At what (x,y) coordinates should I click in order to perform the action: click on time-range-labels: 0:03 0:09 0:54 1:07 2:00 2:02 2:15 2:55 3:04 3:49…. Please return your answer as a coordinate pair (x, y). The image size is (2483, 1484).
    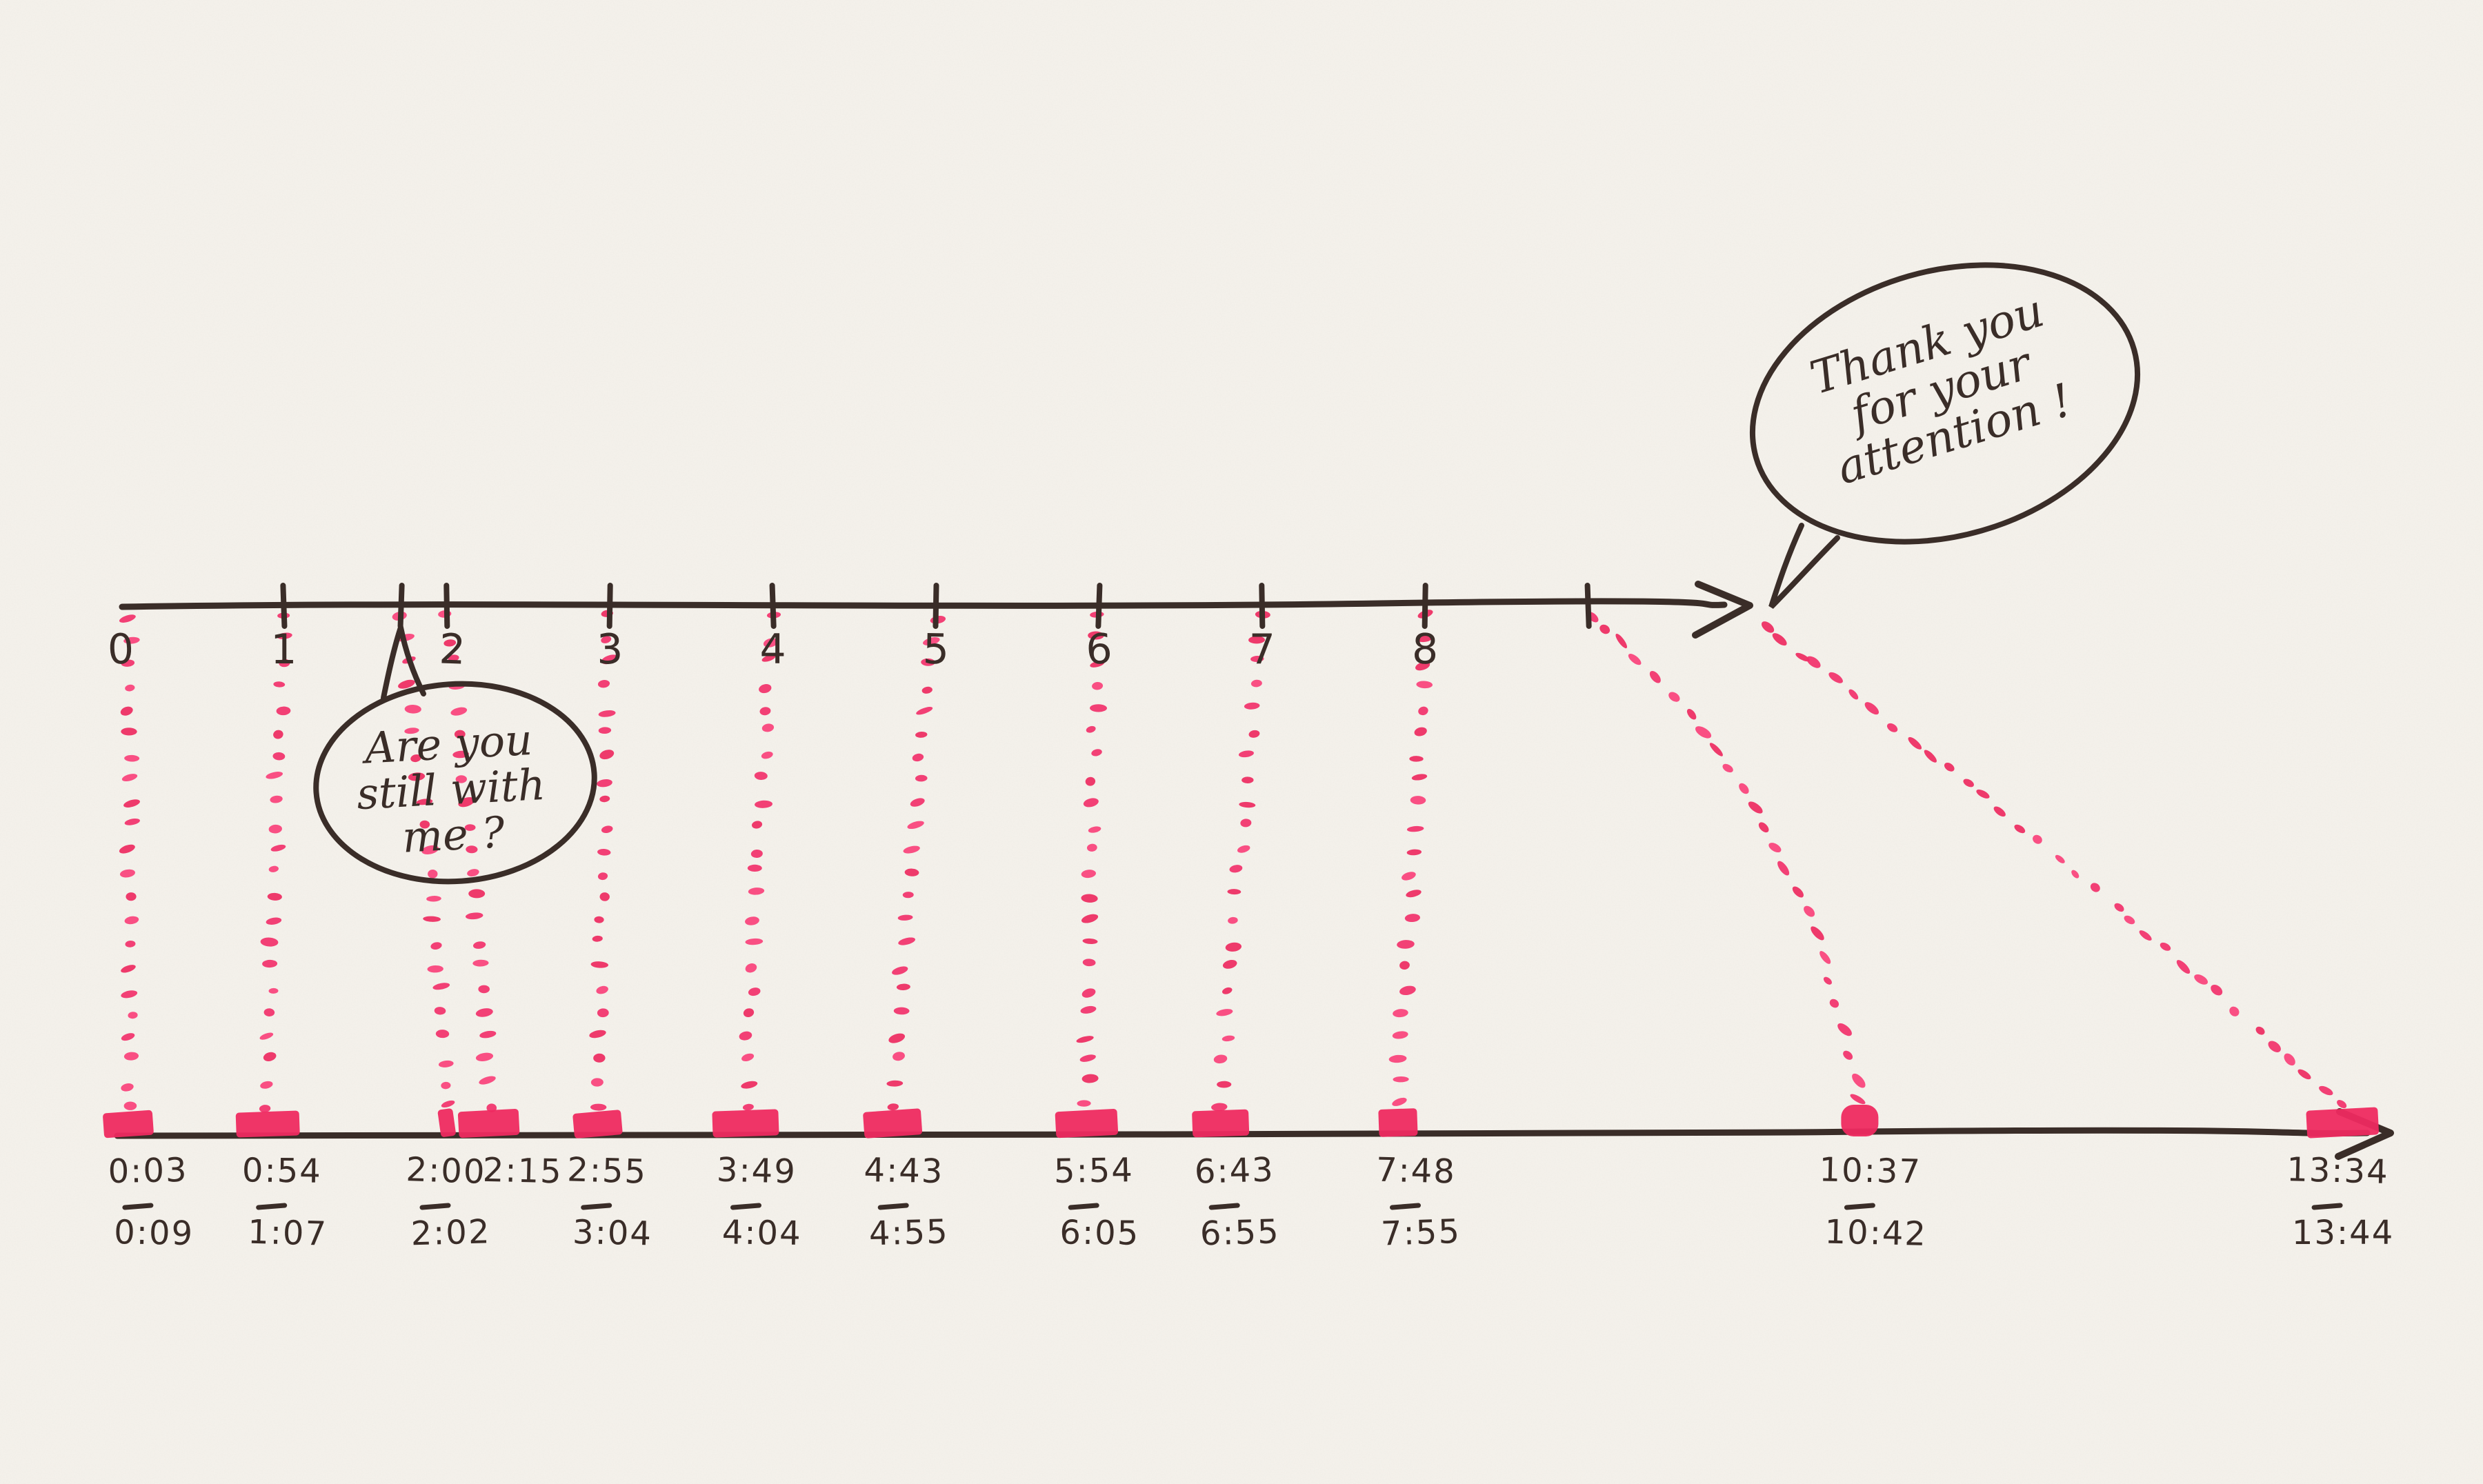
    Looking at the image, I should click on (1251, 1202).